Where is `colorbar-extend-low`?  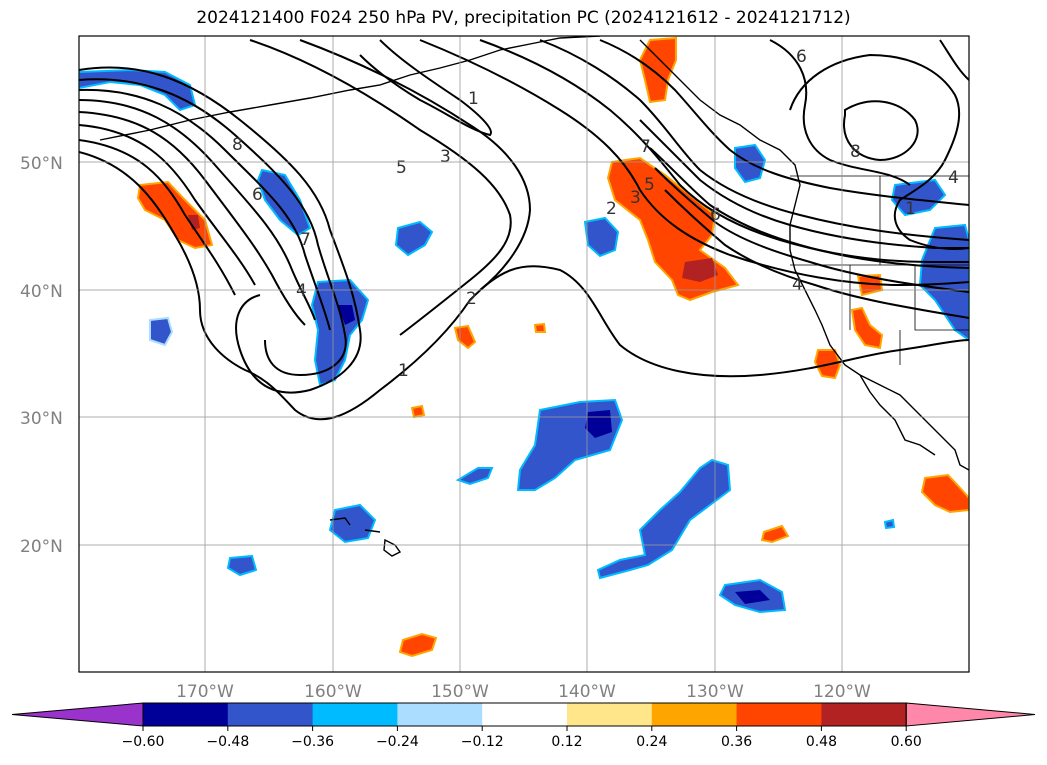 colorbar-extend-low is located at coordinates (77, 714).